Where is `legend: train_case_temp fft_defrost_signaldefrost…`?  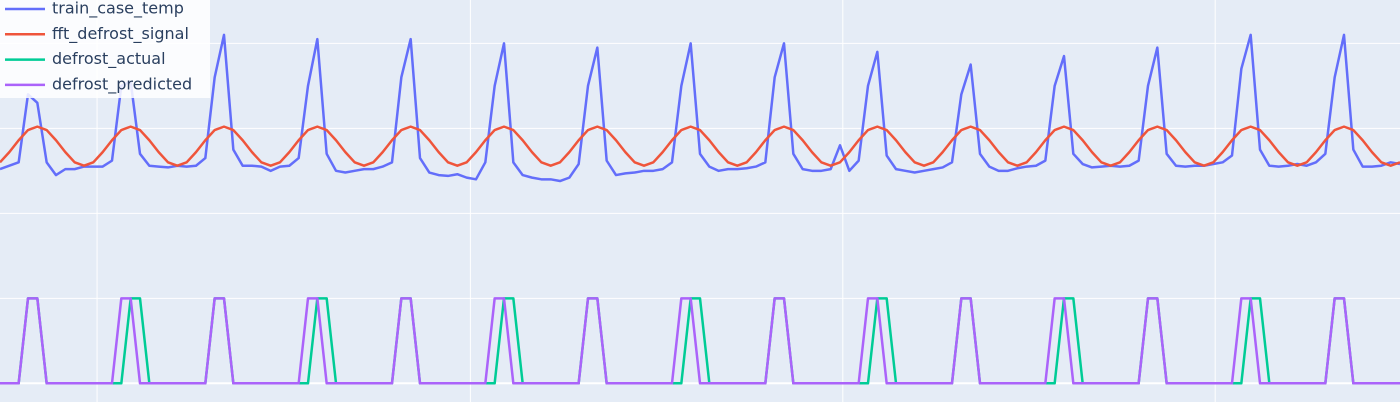 legend: train_case_temp fft_defrost_signaldefrost… is located at coordinates (105, 49).